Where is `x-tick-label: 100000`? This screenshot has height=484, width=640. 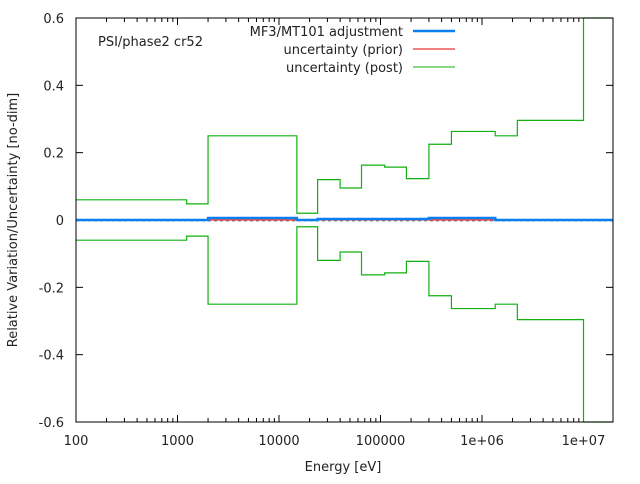
x-tick-label: 100000 is located at coordinates (381, 441).